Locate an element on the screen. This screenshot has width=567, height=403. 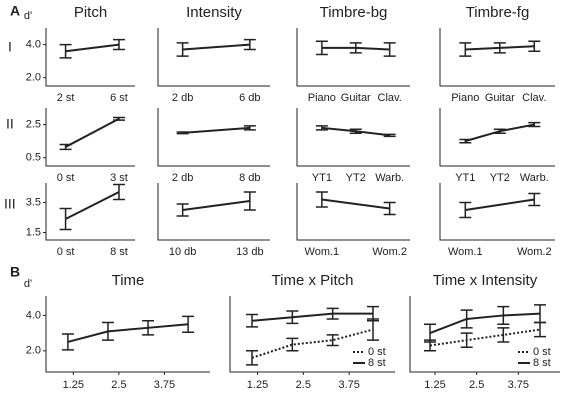
x-tick-label: 6 db is located at coordinates (249, 98).